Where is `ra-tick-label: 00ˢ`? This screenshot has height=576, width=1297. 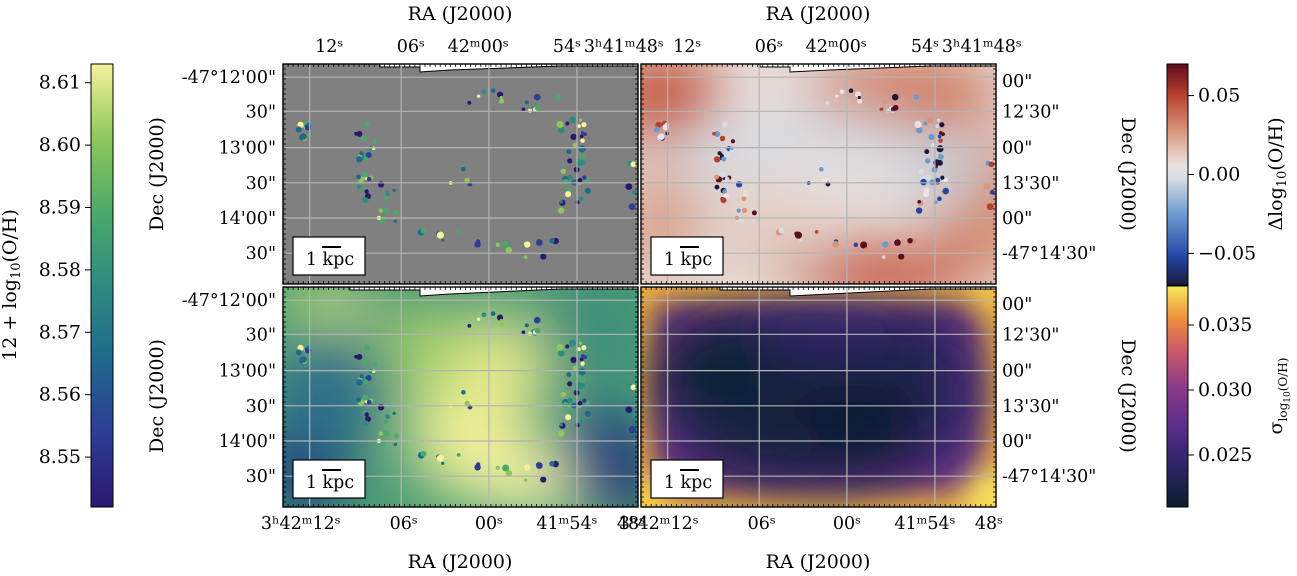 ra-tick-label: 00ˢ is located at coordinates (847, 524).